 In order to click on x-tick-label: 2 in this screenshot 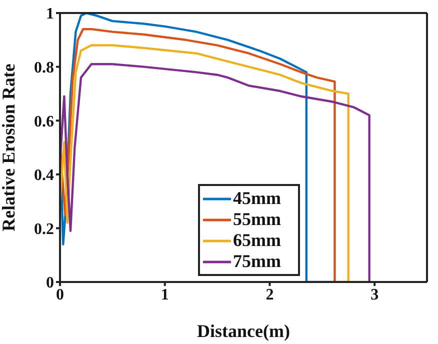, I will do `click(270, 295)`.